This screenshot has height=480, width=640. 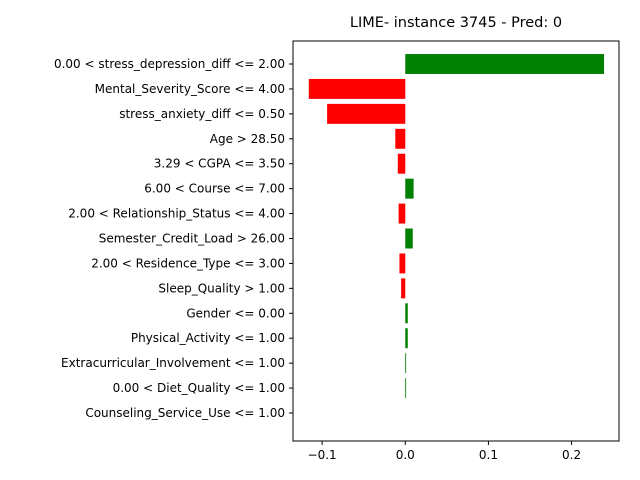 I want to click on x-tick-label-0: −0.1, so click(x=322, y=455).